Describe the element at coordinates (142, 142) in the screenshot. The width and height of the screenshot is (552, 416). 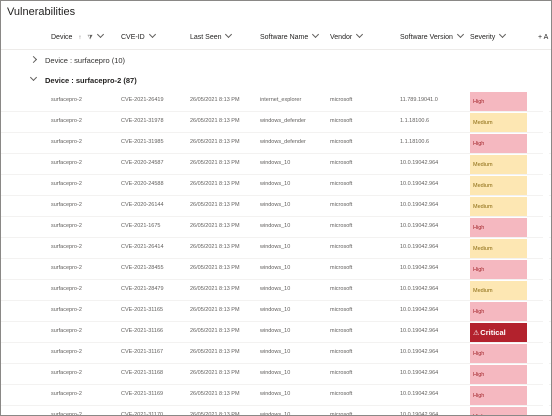
I see `cell-cve: CVE-2021-31985` at that location.